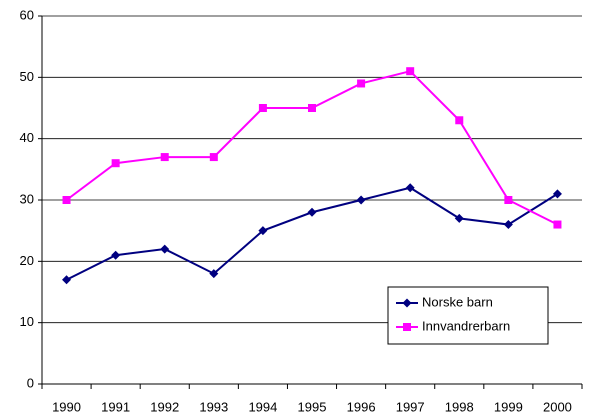 The image size is (595, 418). What do you see at coordinates (361, 406) in the screenshot?
I see `x-tick-label: 1996` at bounding box center [361, 406].